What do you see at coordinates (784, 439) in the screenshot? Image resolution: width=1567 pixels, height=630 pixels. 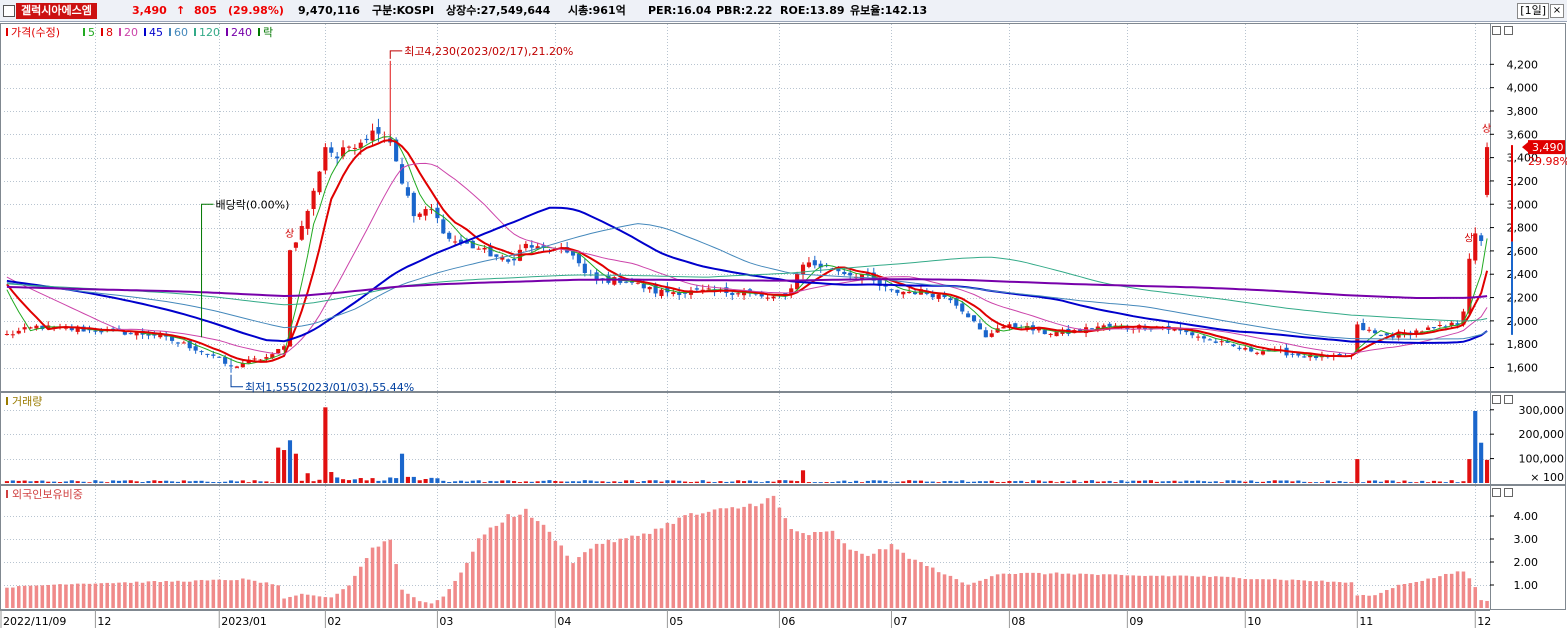 I see `volume-panel: 거래량 100,000 200,000 300,000 × 100` at bounding box center [784, 439].